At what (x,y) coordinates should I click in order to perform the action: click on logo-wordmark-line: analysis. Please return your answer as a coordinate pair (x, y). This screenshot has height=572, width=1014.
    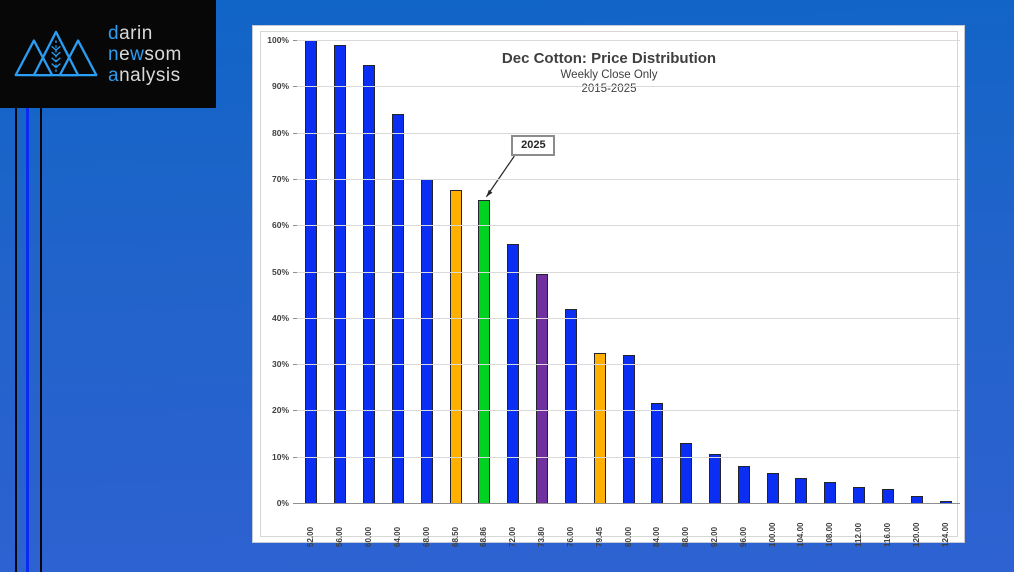
    Looking at the image, I should click on (145, 75).